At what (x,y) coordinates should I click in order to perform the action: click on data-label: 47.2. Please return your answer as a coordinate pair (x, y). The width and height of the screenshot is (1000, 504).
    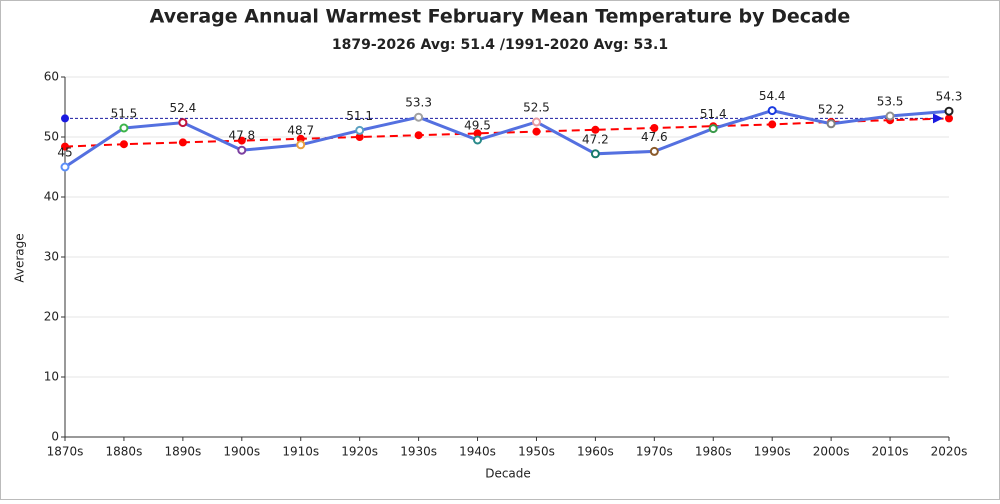
    Looking at the image, I should click on (595, 139).